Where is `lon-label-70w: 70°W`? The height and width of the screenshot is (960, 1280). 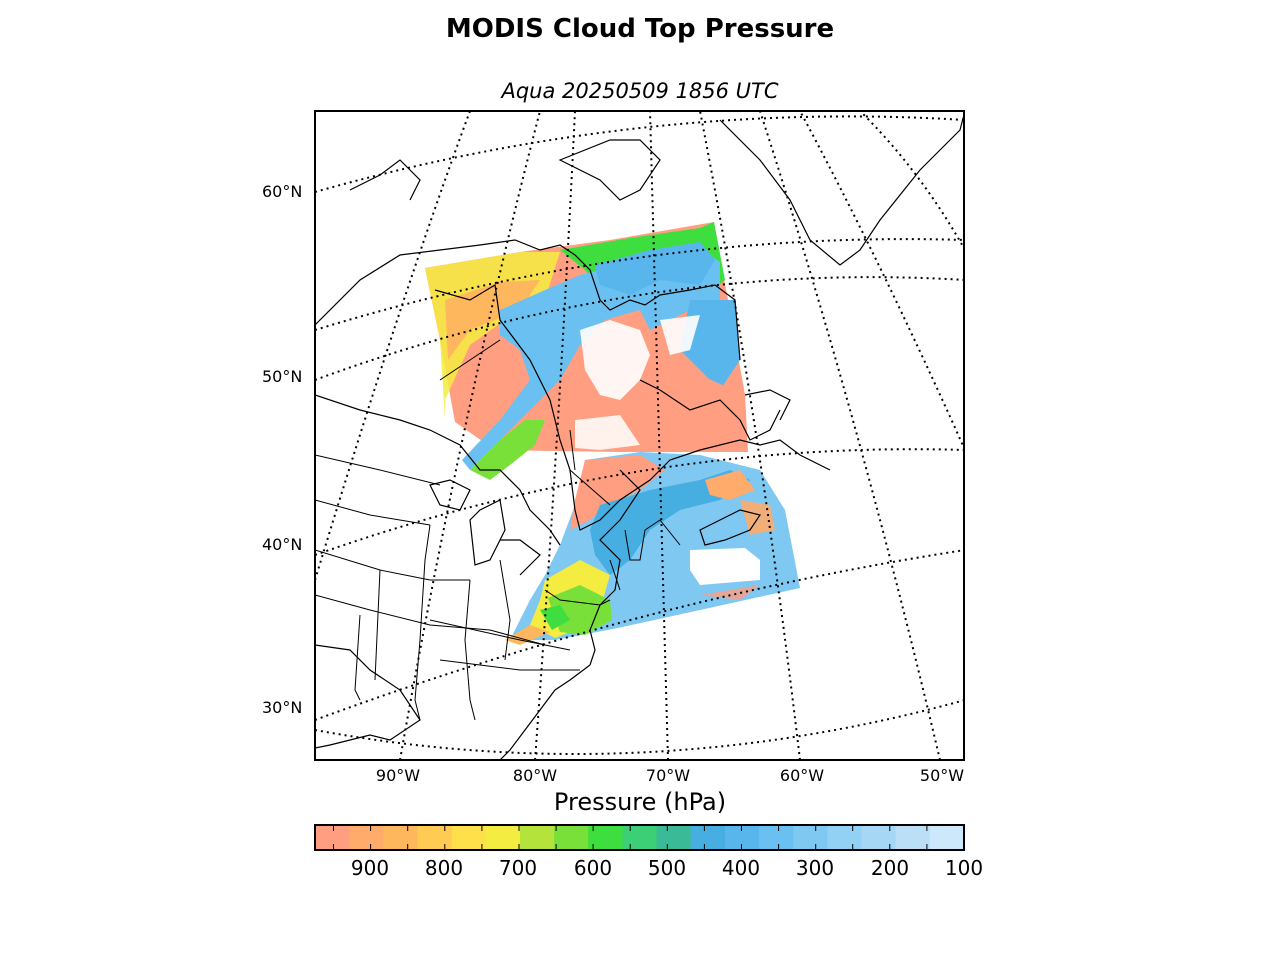 lon-label-70w: 70°W is located at coordinates (668, 775).